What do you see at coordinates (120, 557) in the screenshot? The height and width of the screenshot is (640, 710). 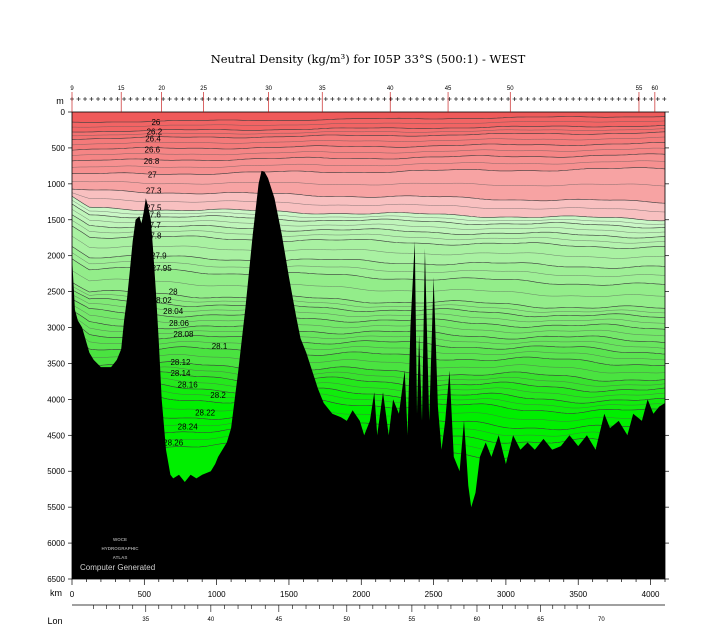 I see `watermark-line-3: ATLAS` at bounding box center [120, 557].